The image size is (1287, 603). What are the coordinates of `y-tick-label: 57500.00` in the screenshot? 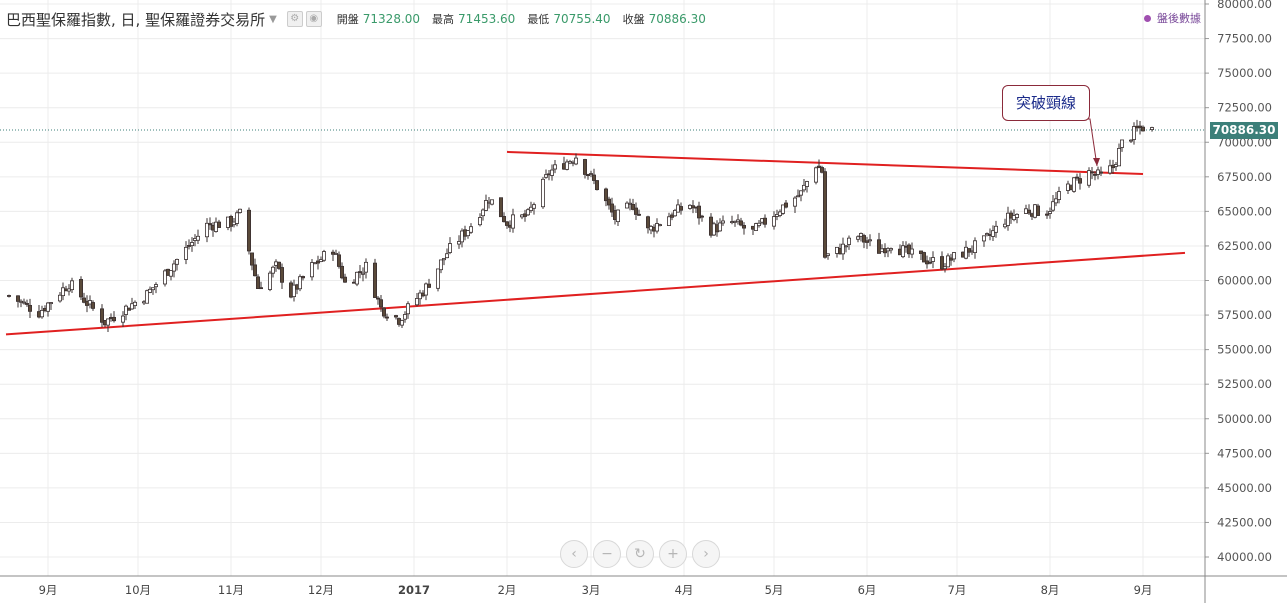 It's located at (1244, 315).